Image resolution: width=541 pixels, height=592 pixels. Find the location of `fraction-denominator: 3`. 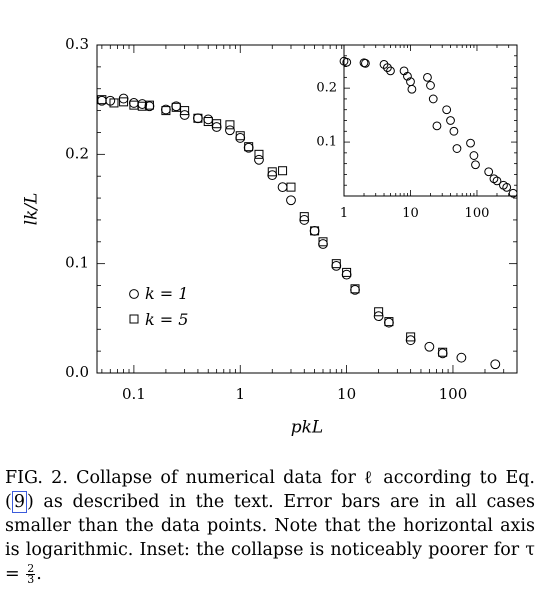

fraction-denominator: 3 is located at coordinates (31, 579).